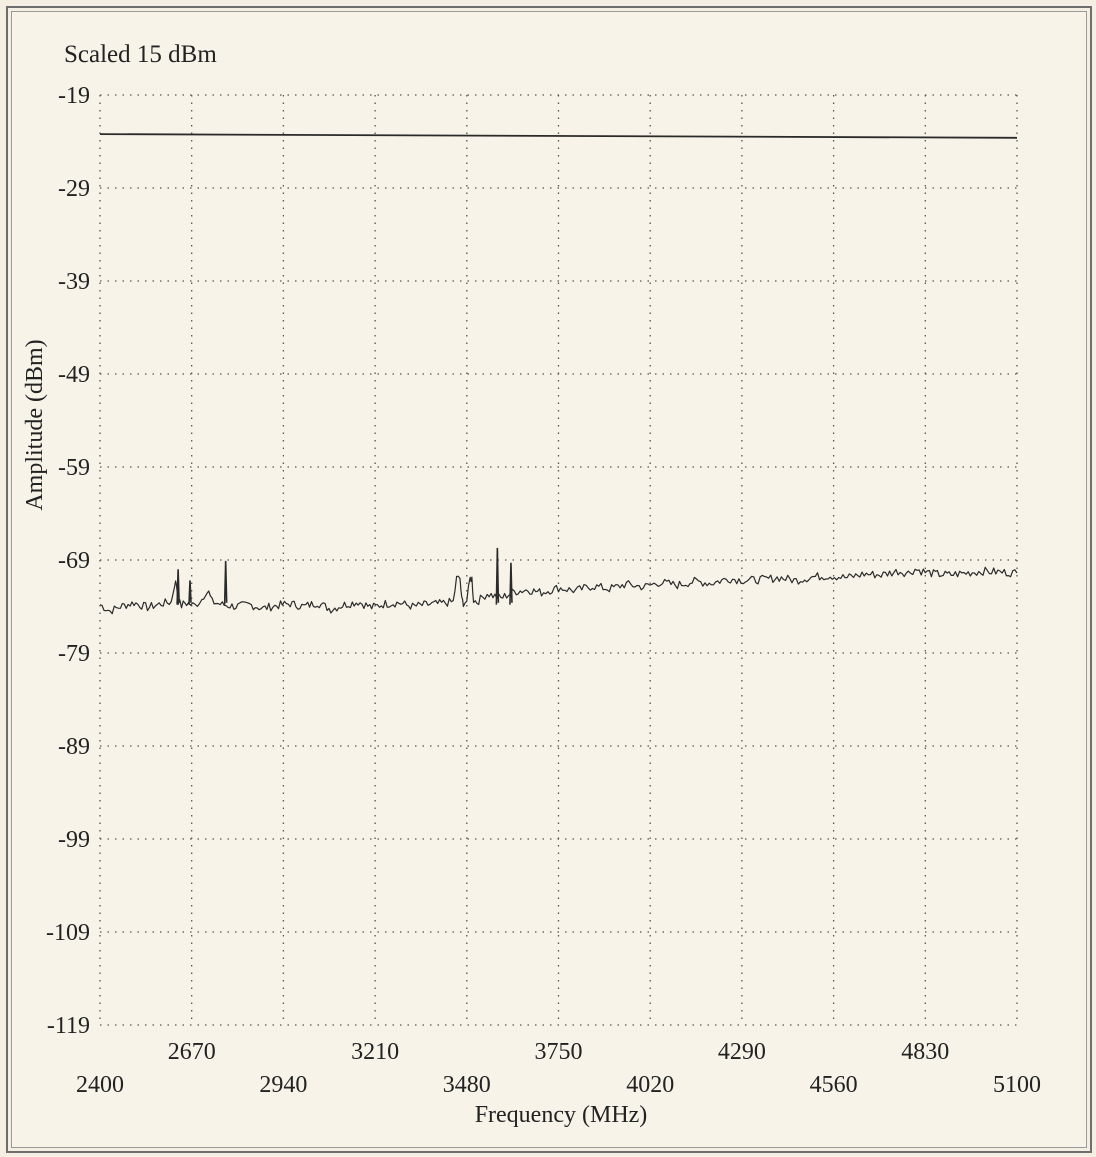  What do you see at coordinates (74, 840) in the screenshot?
I see `y-tick-label: -99` at bounding box center [74, 840].